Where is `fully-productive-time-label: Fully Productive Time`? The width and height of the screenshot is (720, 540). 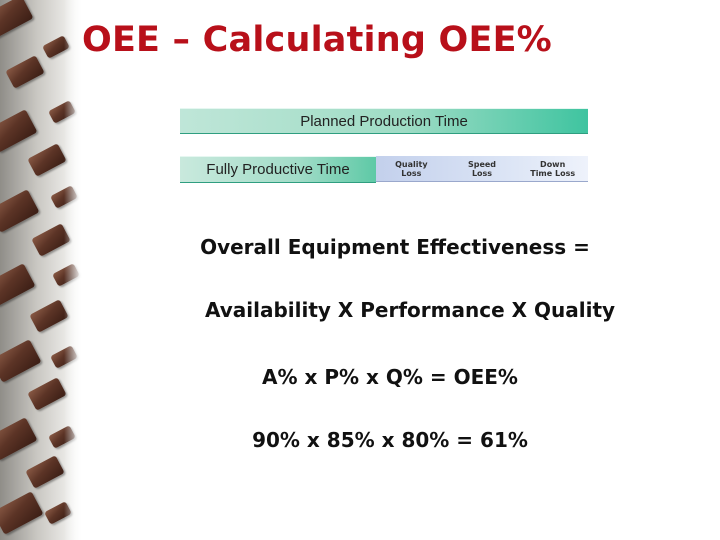
fully-productive-time-label: Fully Productive Time is located at coordinates (278, 169).